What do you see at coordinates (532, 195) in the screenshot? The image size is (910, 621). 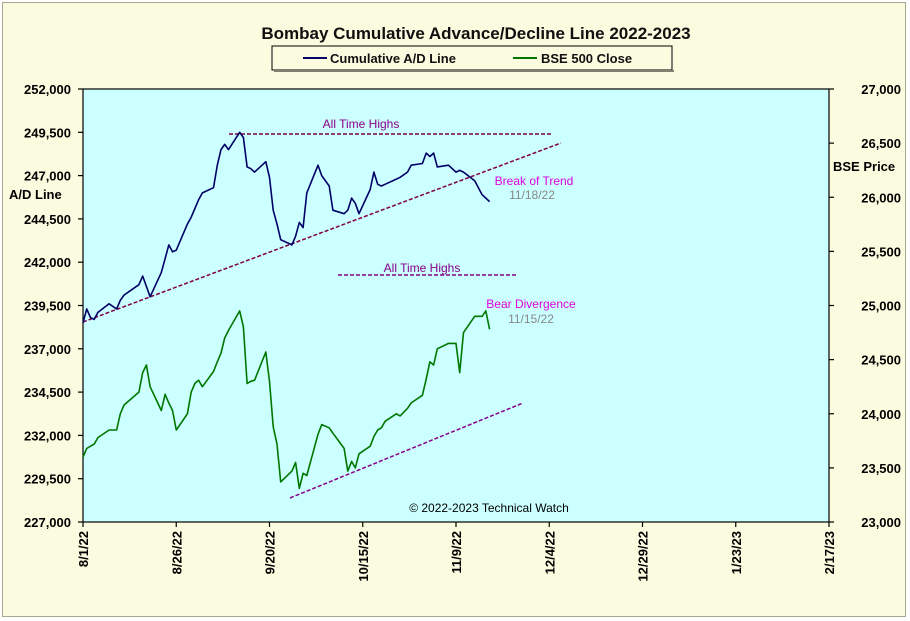 I see `annotation-break-of-trend-date: 11/18/22` at bounding box center [532, 195].